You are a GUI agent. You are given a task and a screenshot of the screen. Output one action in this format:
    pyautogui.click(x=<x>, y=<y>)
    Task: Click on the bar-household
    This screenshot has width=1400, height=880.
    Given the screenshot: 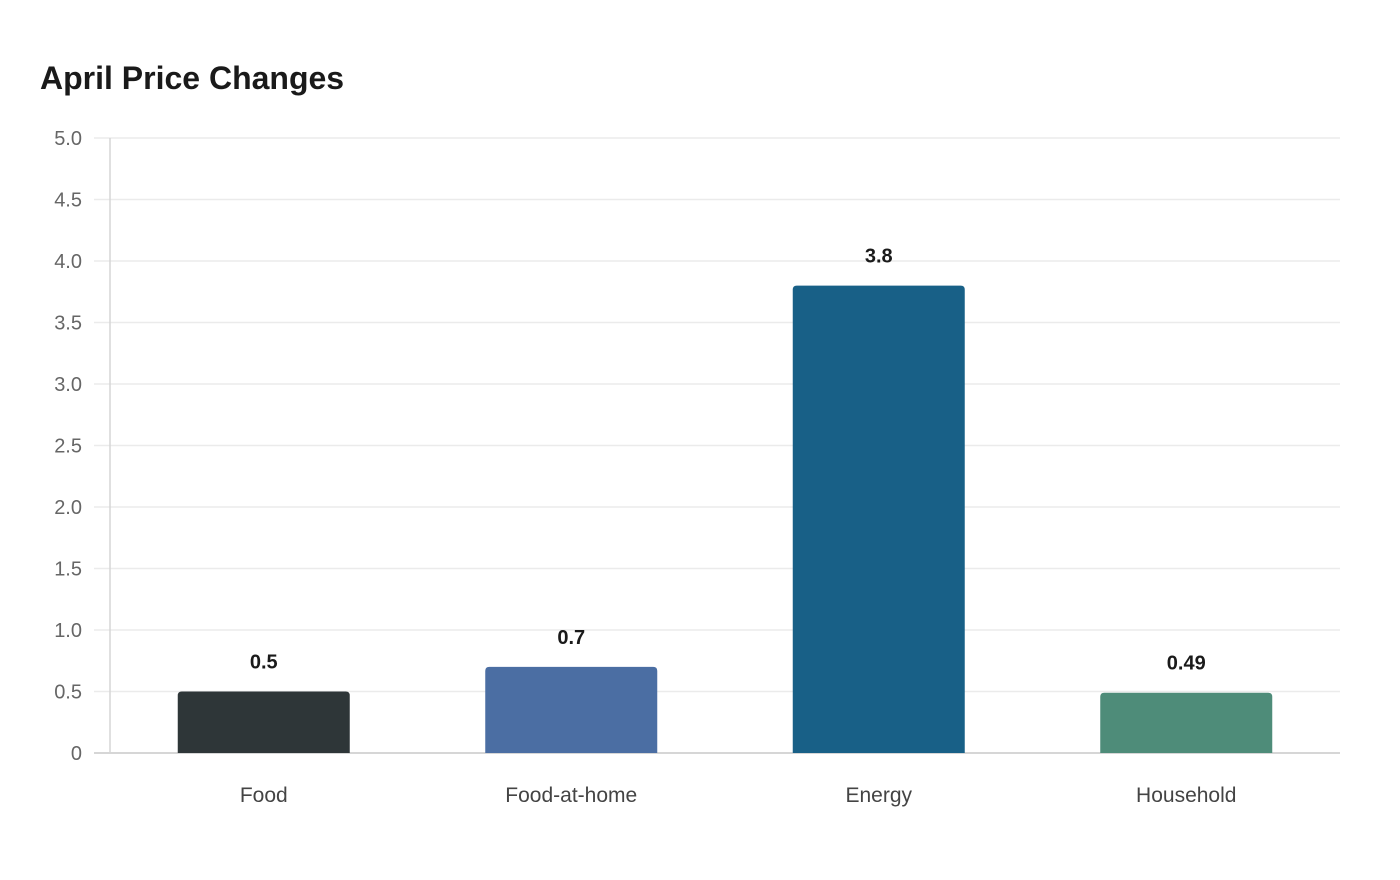 What is the action you would take?
    pyautogui.click(x=1186, y=722)
    